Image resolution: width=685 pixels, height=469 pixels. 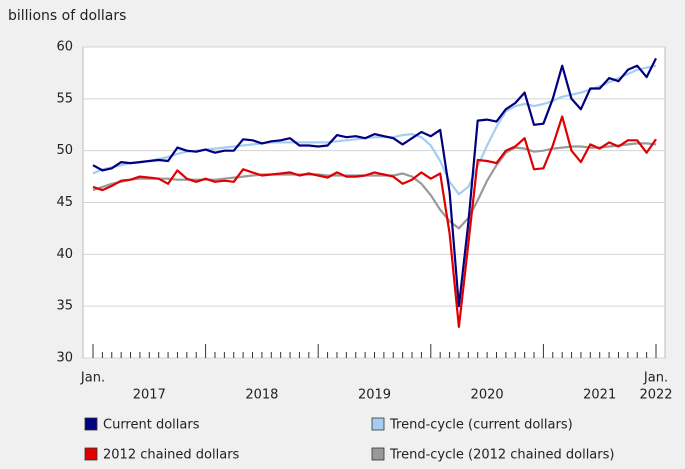 What do you see at coordinates (261, 395) in the screenshot?
I see `x-year-label: 2018` at bounding box center [261, 395].